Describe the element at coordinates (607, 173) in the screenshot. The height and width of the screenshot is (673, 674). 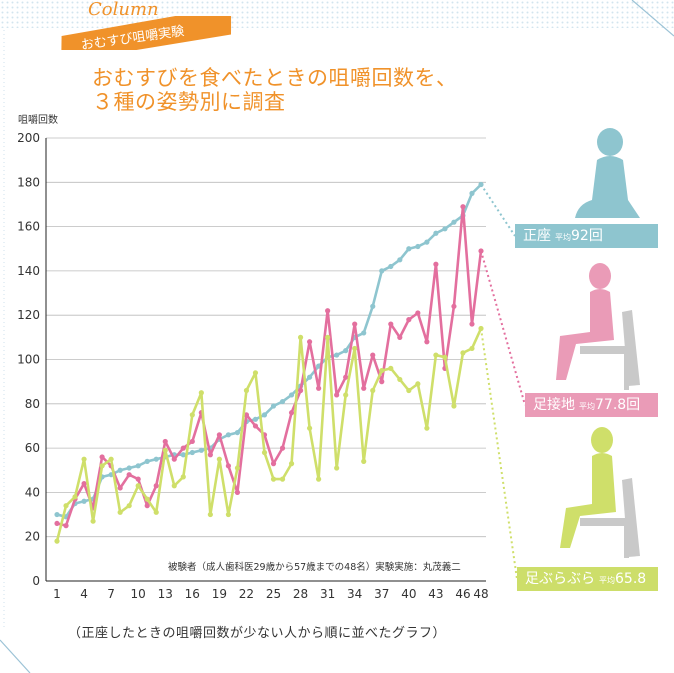
I see `seiza-figure-icon` at that location.